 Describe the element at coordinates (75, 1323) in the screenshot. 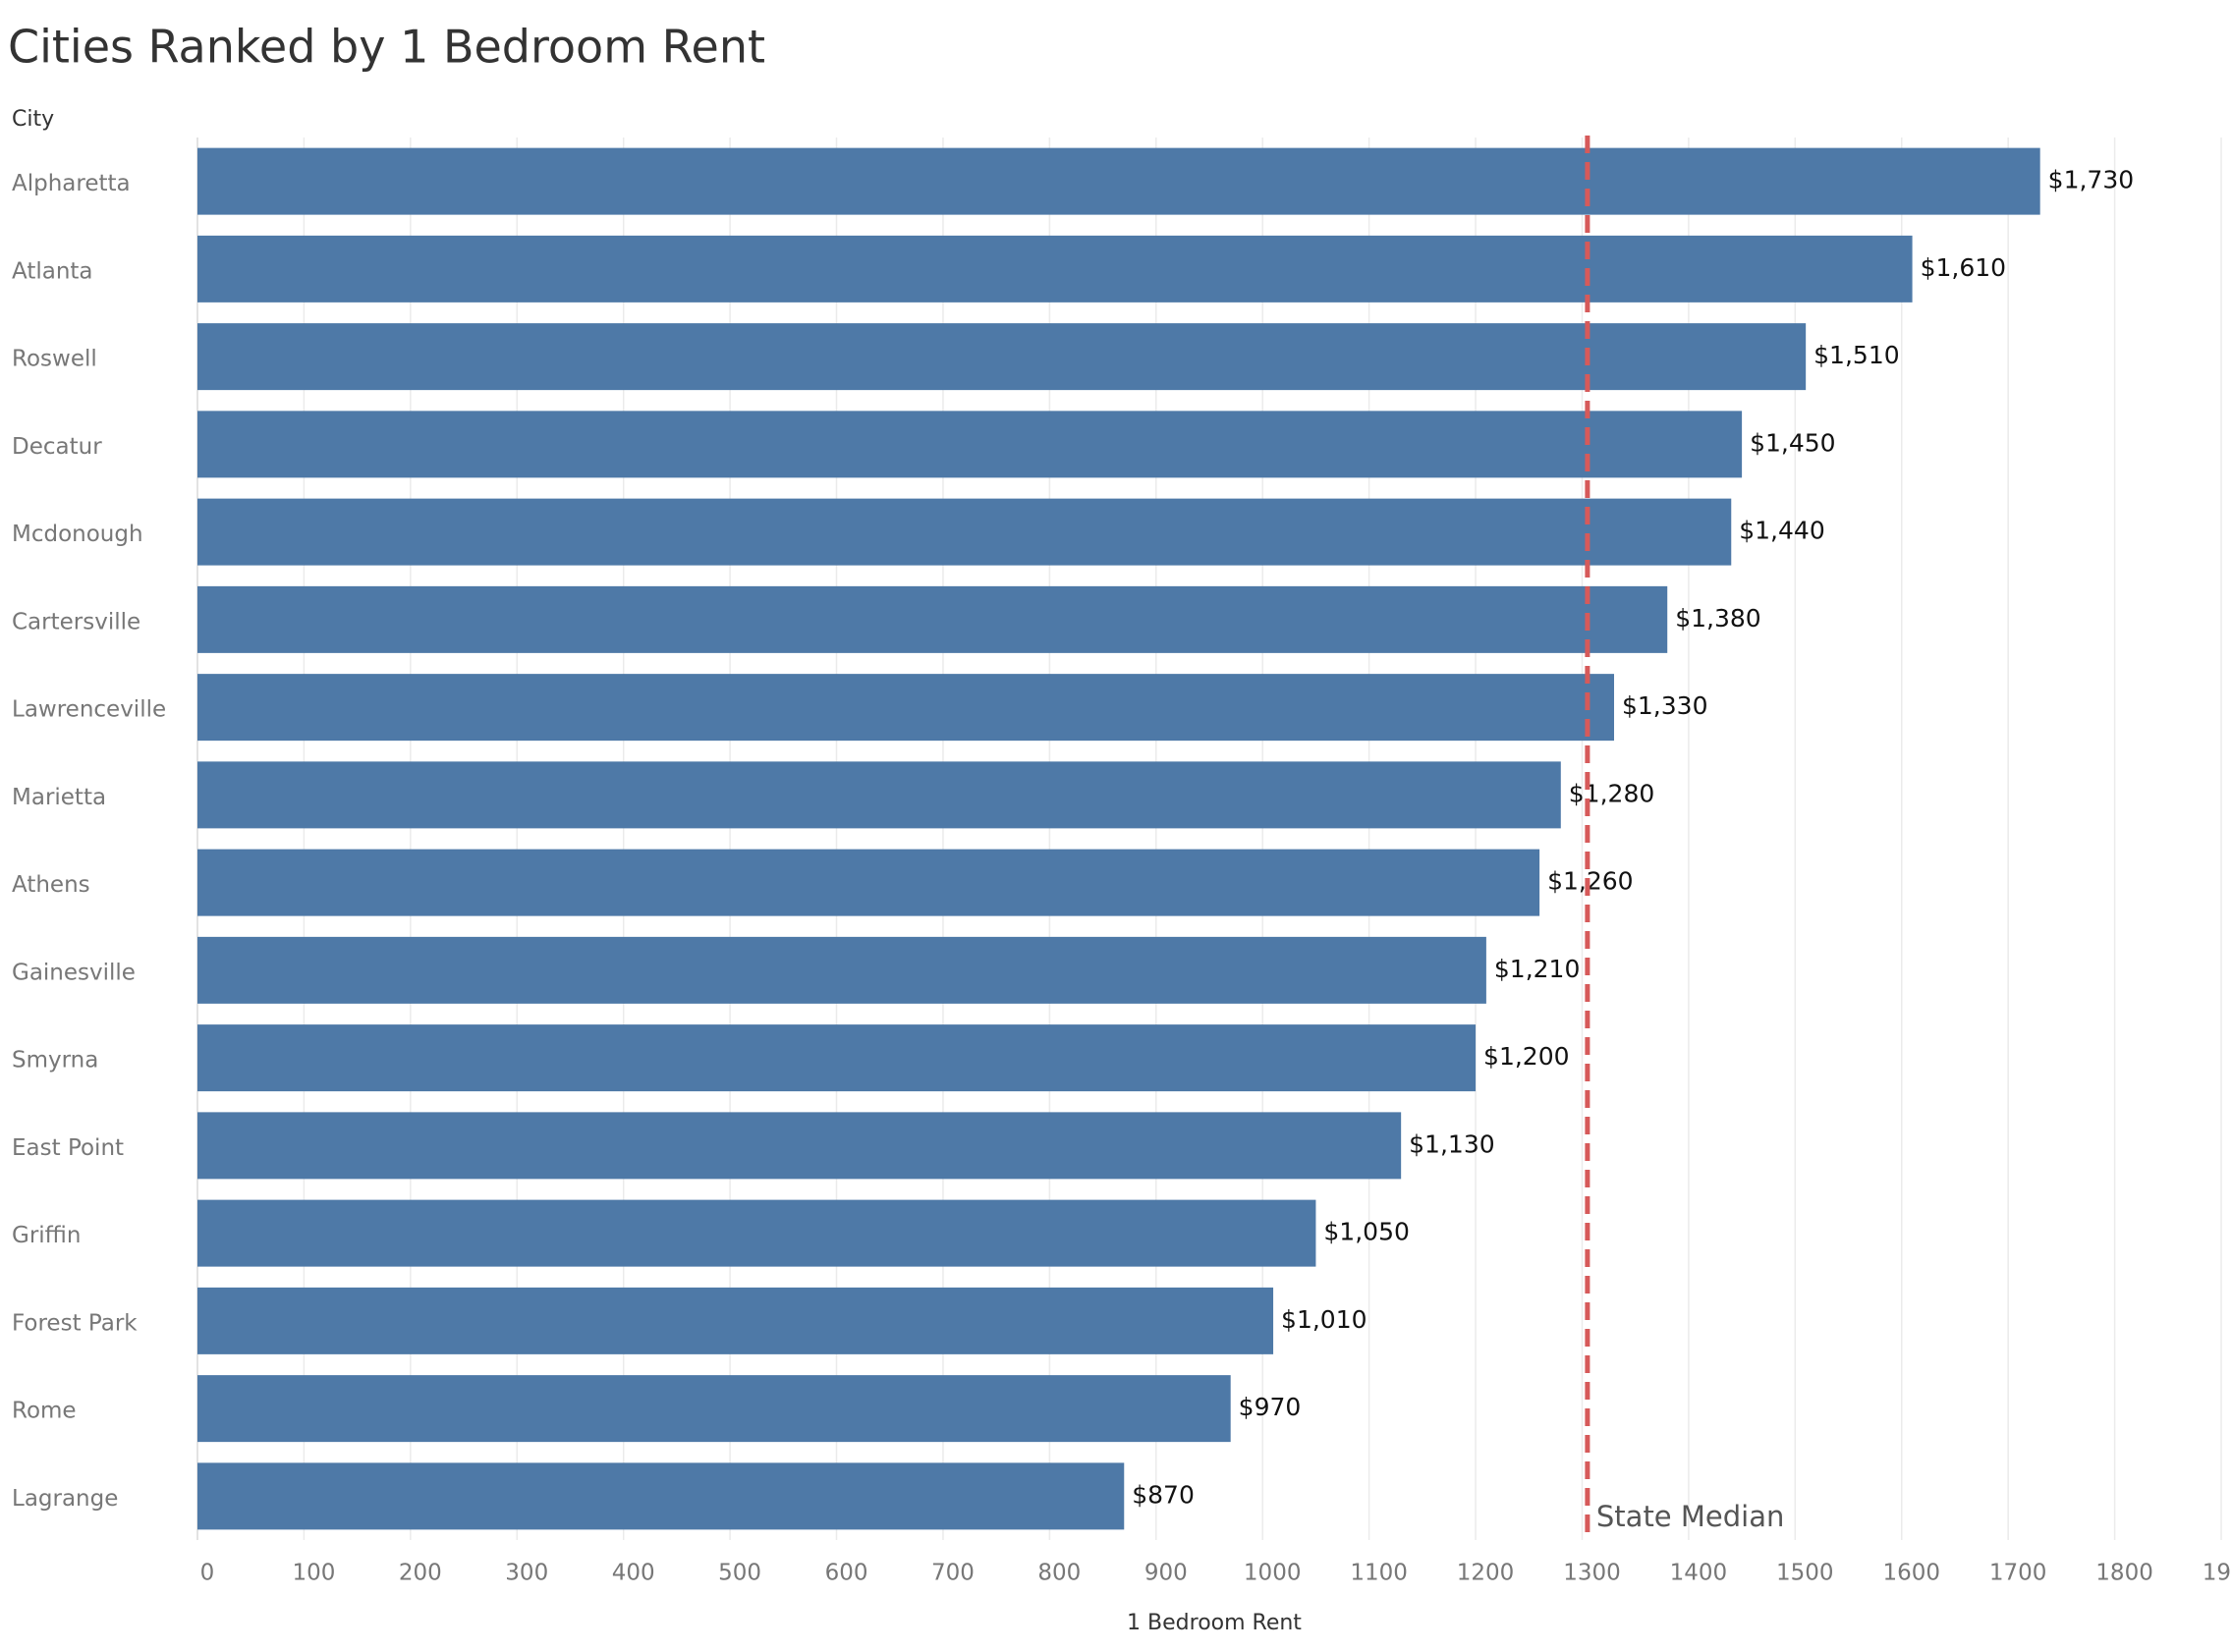

I see `y-tick-label: Forest Park` at that location.